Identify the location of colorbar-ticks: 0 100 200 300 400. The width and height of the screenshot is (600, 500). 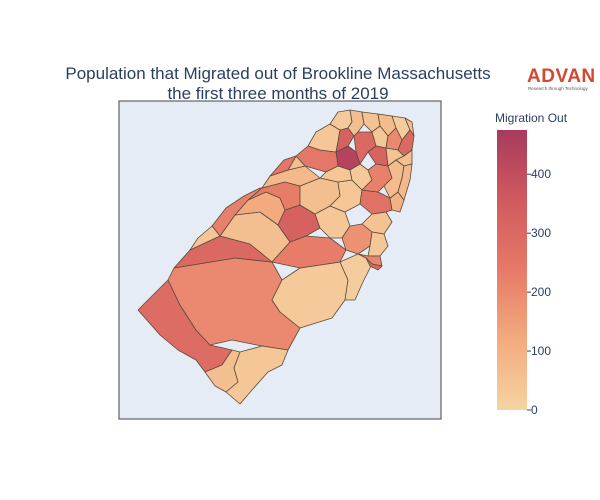
(539, 292).